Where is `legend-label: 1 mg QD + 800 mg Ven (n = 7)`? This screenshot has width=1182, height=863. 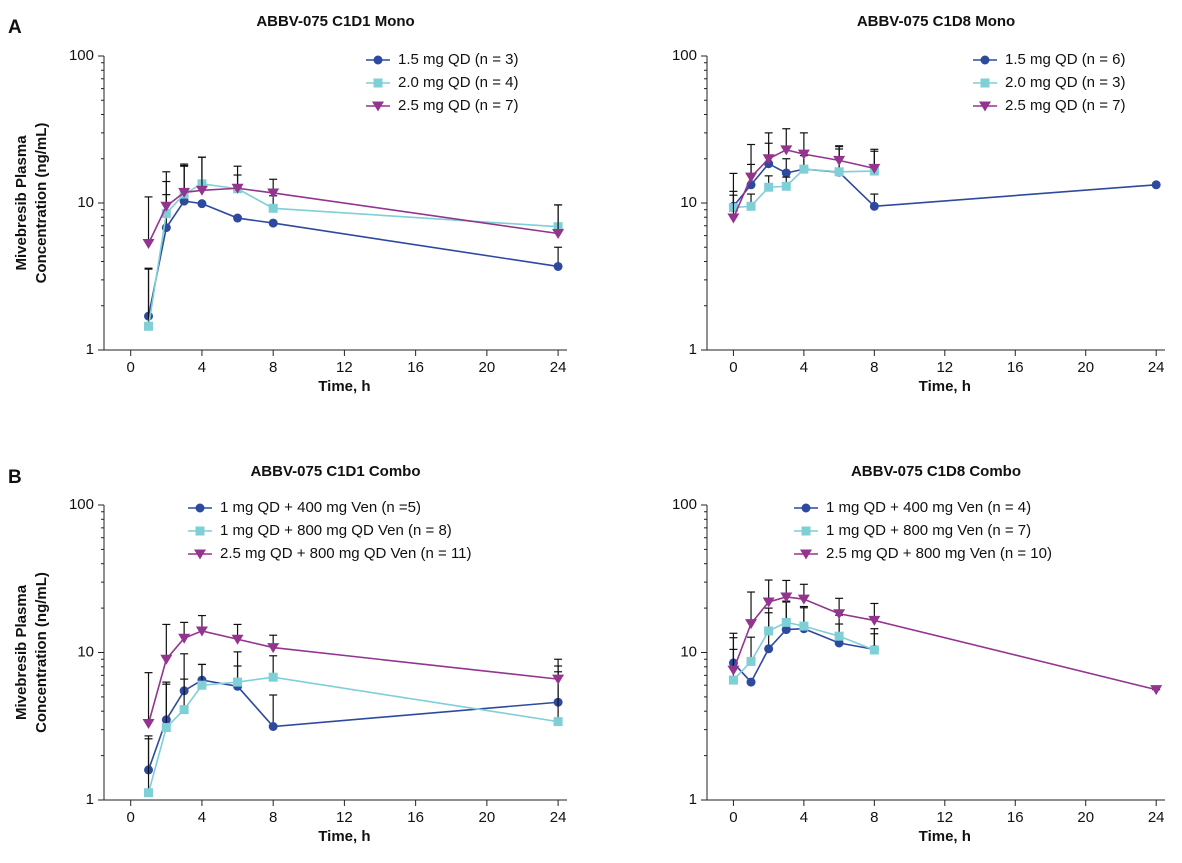 legend-label: 1 mg QD + 800 mg Ven (n = 7) is located at coordinates (928, 530).